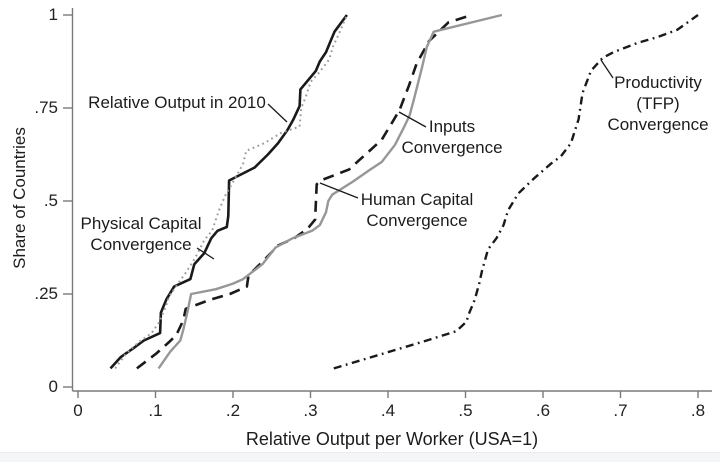 This screenshot has height=462, width=720. Describe the element at coordinates (310, 410) in the screenshot. I see `x-tick-label: .3` at that location.